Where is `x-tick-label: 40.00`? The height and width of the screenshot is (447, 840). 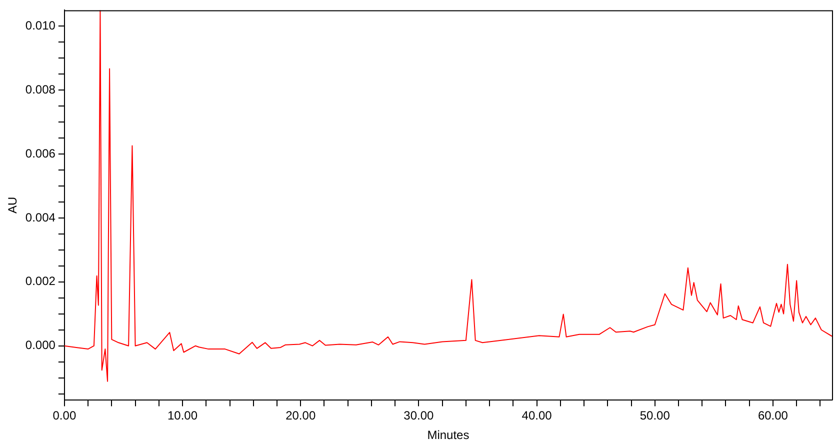 x-tick-label: 40.00 is located at coordinates (537, 415).